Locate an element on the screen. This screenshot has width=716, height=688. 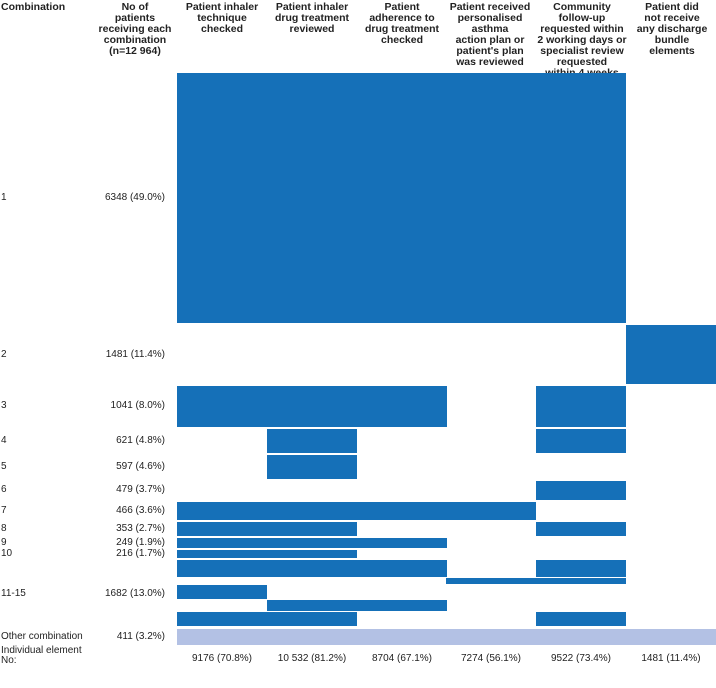
row-count-1: 6348 (49.0%) is located at coordinates (134, 198).